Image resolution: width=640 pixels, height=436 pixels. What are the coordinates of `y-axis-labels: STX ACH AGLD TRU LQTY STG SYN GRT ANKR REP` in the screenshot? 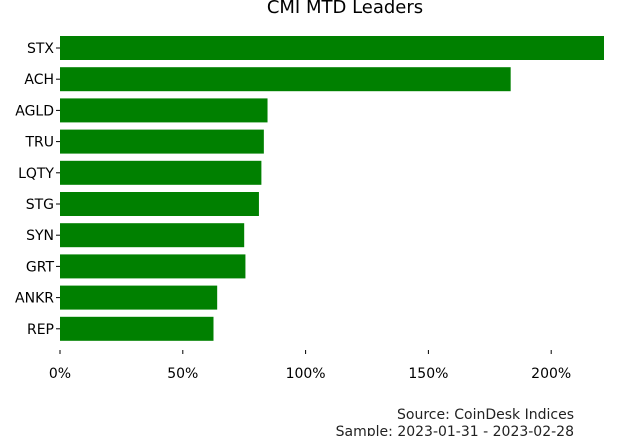 It's located at (37, 189).